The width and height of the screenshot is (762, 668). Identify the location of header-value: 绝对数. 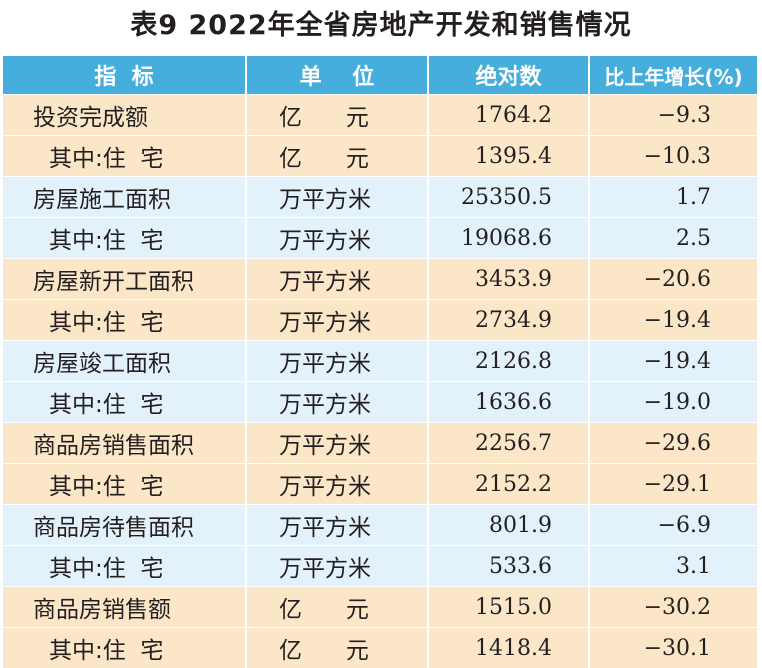
(508, 75).